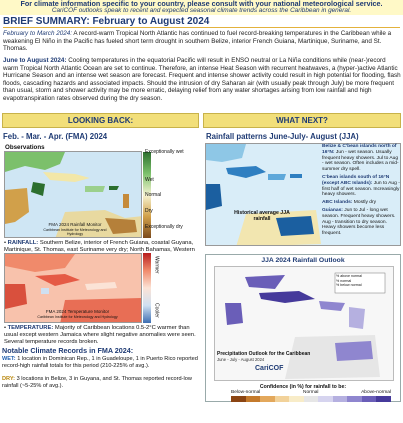  I want to click on confidence-title: Confidence (in %) for rainfall to be:, so click(303, 387).